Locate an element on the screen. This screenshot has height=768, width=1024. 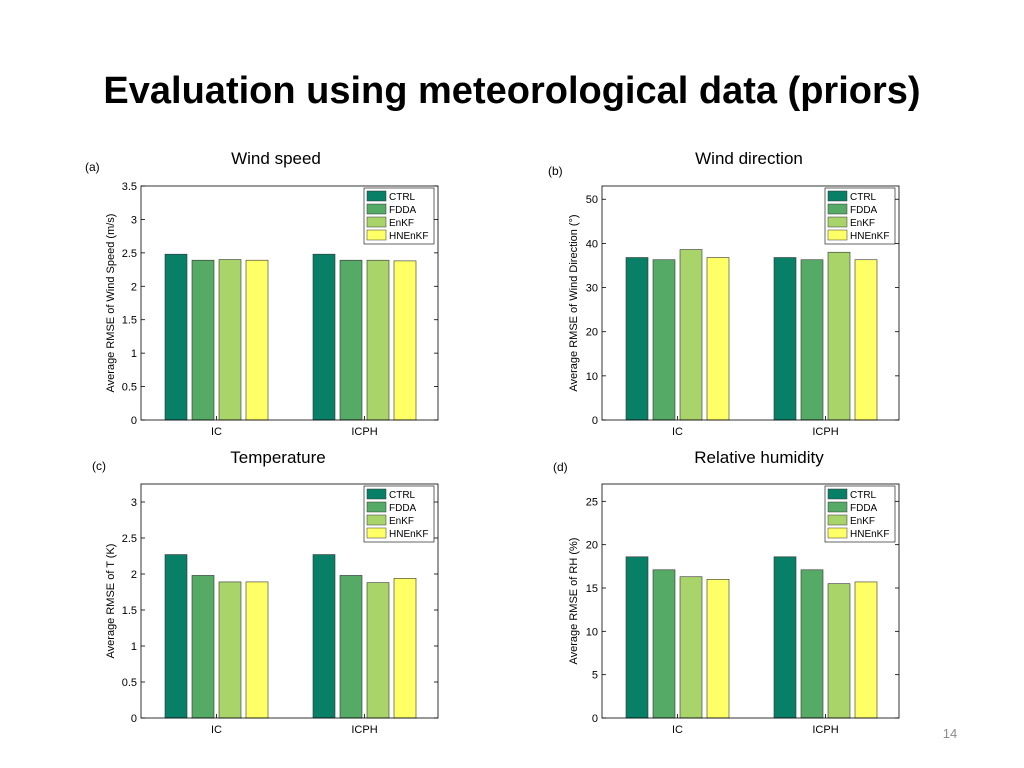
y-axis-label: Average RMSE of T (K) is located at coordinates (111, 601).